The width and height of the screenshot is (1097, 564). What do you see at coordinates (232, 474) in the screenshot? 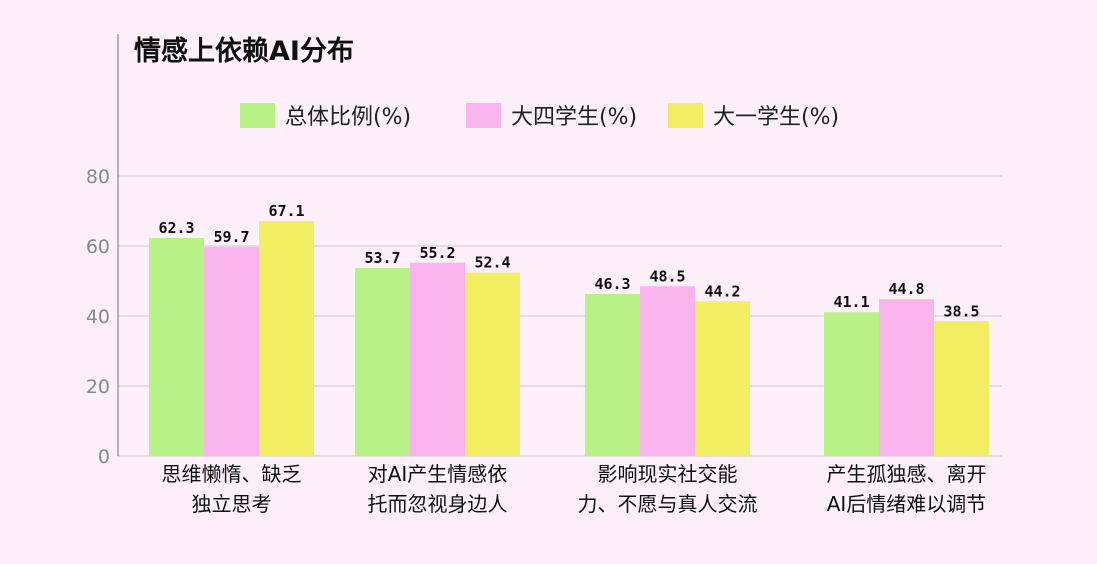
I see `x-tick-label: 思维懒惰、缺乏` at bounding box center [232, 474].